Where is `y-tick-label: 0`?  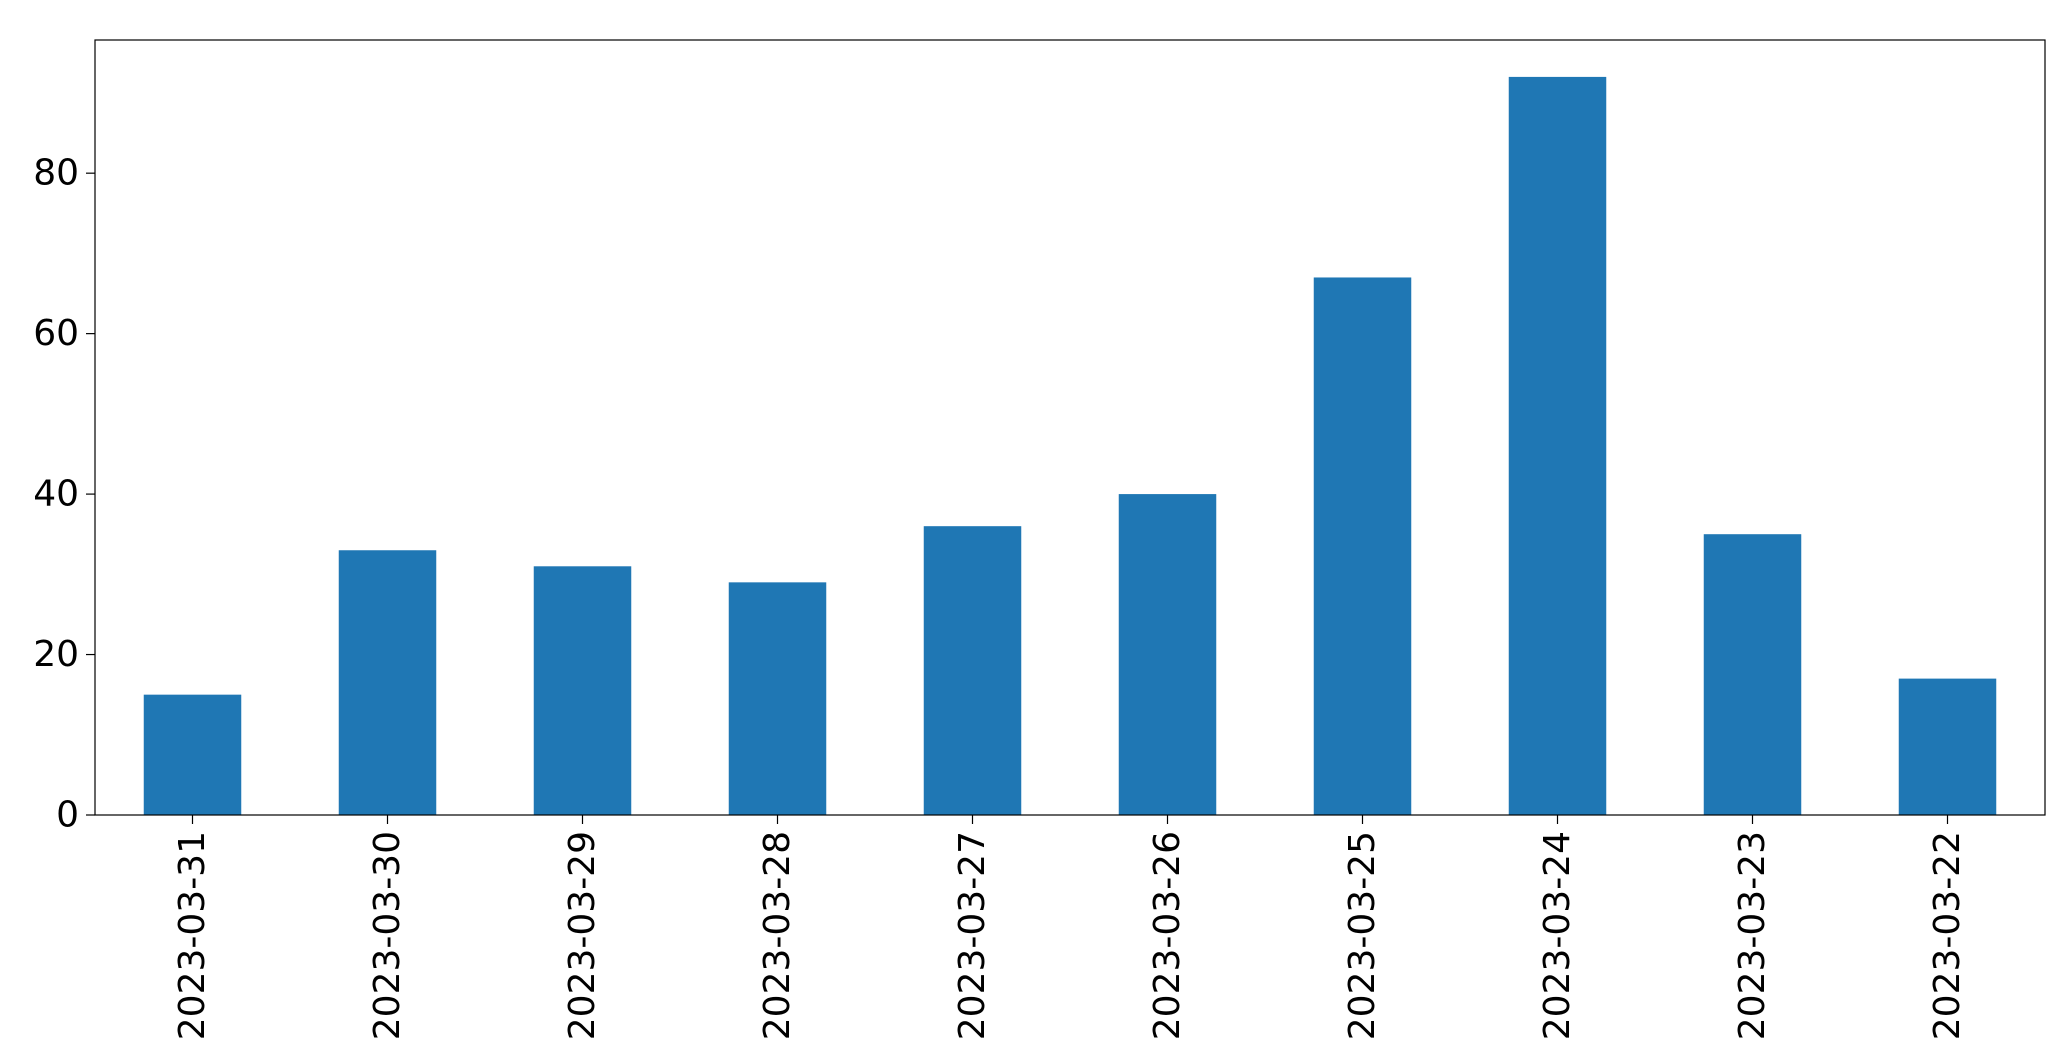 y-tick-label: 0 is located at coordinates (67, 815).